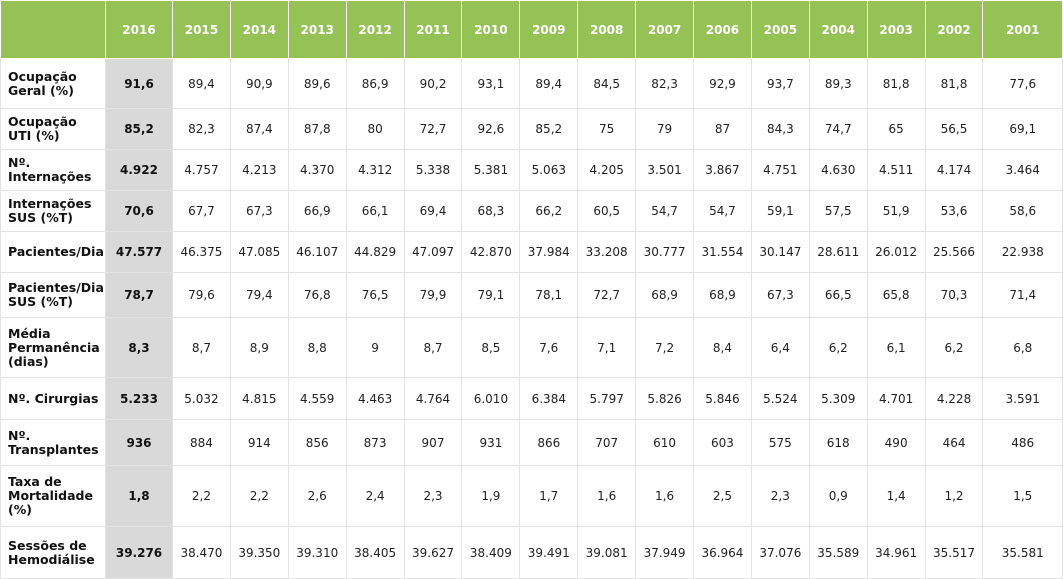 This screenshot has width=1063, height=579. Describe the element at coordinates (491, 211) in the screenshot. I see `value-cell: 68,3` at that location.